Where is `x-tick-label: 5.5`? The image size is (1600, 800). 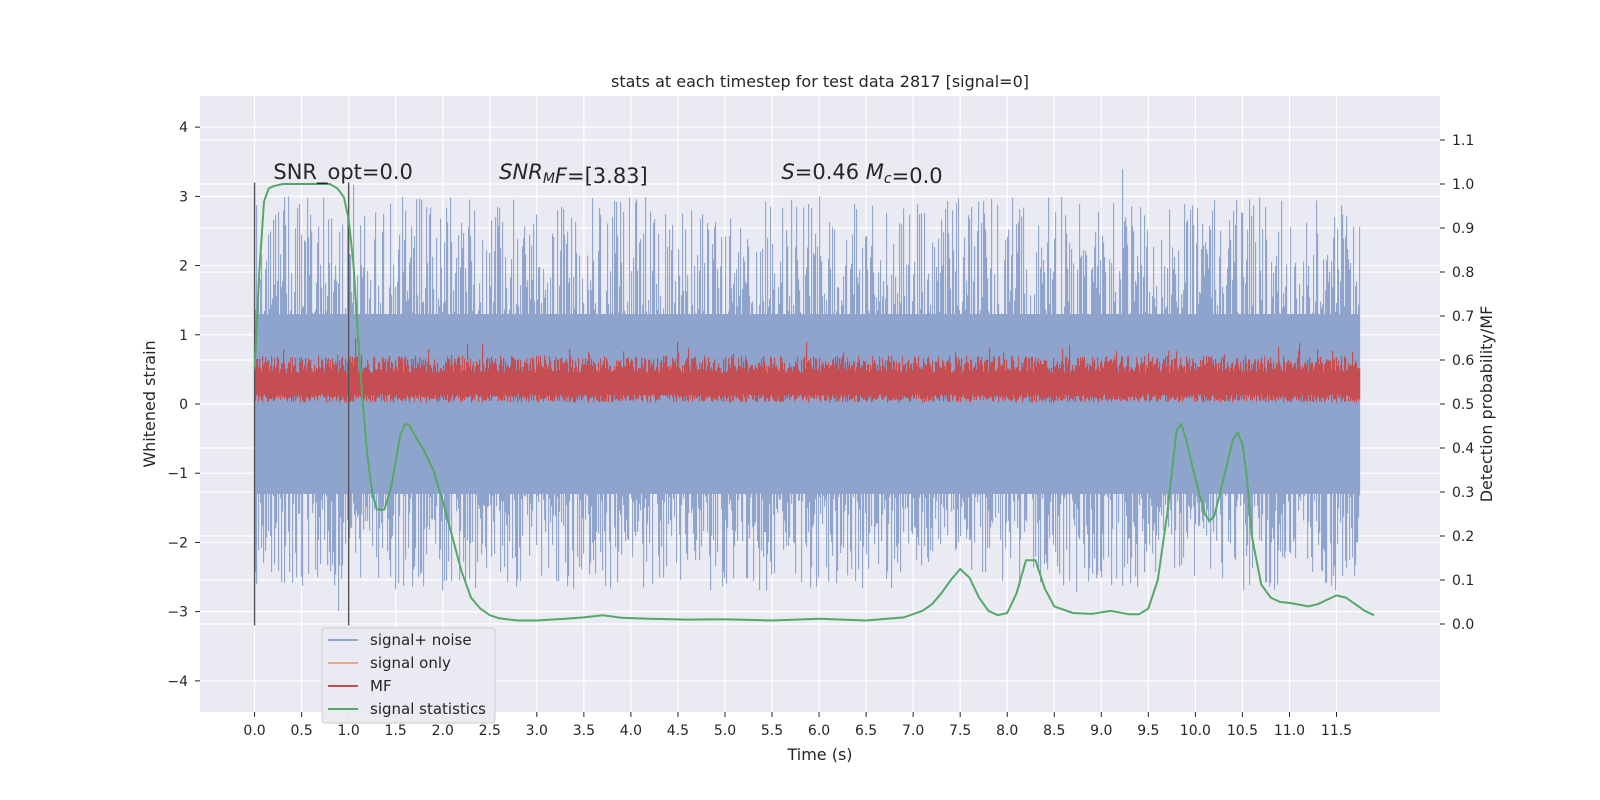 x-tick-label: 5.5 is located at coordinates (772, 731).